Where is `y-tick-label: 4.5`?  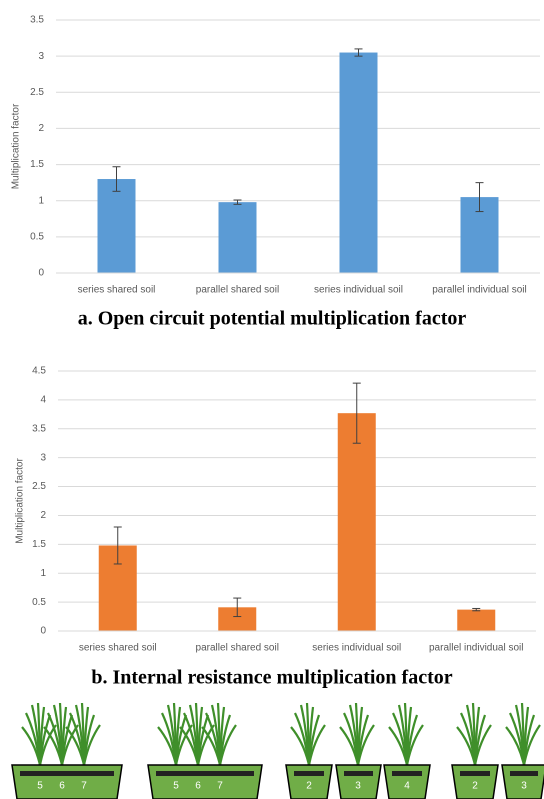 y-tick-label: 4.5 is located at coordinates (39, 371).